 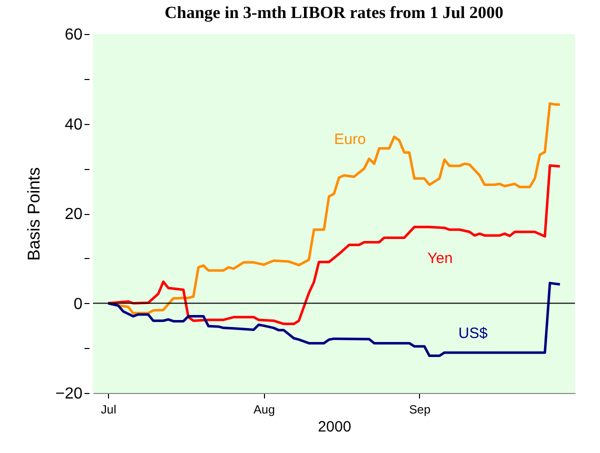 I want to click on series-label: Euro, so click(x=350, y=139).